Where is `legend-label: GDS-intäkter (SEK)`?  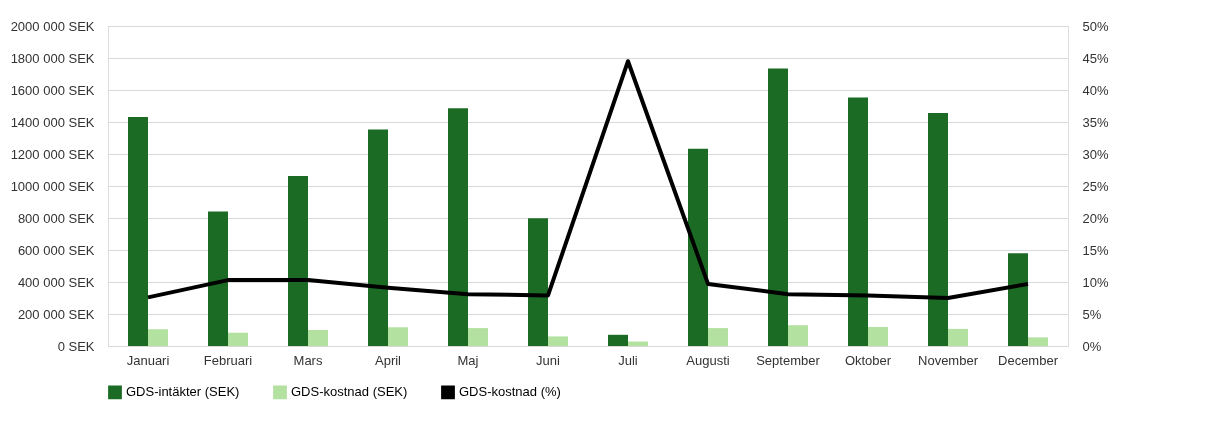
legend-label: GDS-intäkter (SEK) is located at coordinates (183, 392).